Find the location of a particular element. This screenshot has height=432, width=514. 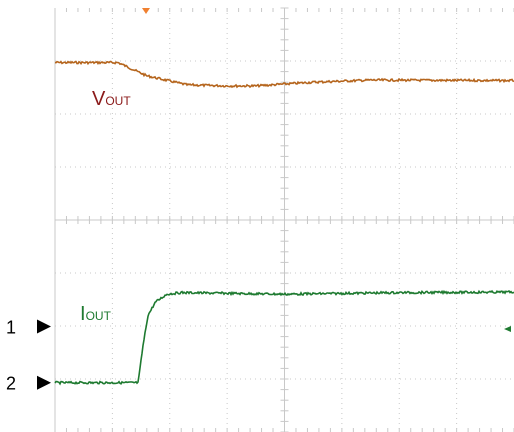

iout-label: IOUT is located at coordinates (96, 314).